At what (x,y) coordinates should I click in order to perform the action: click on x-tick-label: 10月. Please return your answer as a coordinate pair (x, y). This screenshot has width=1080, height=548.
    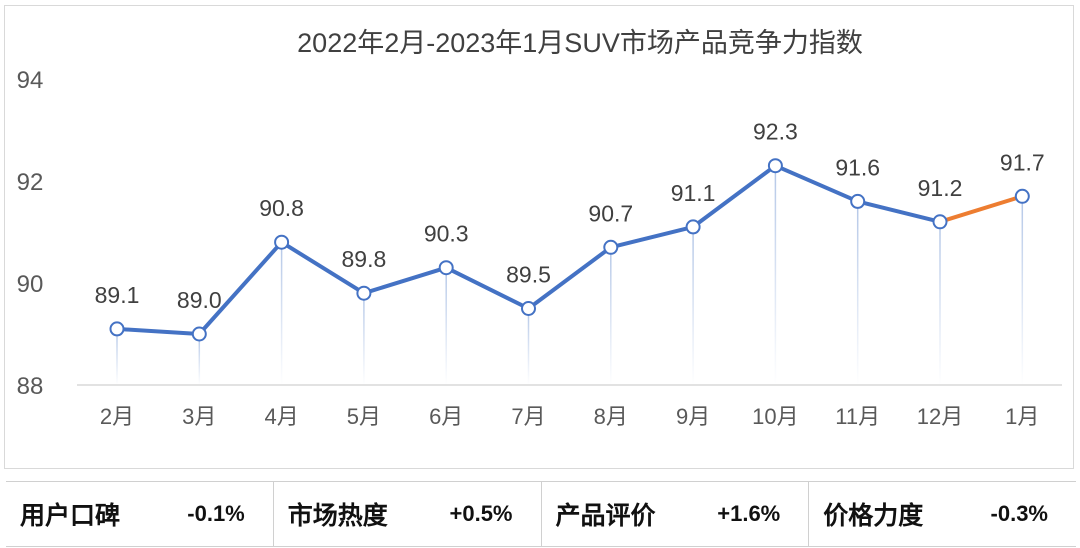
    Looking at the image, I should click on (775, 416).